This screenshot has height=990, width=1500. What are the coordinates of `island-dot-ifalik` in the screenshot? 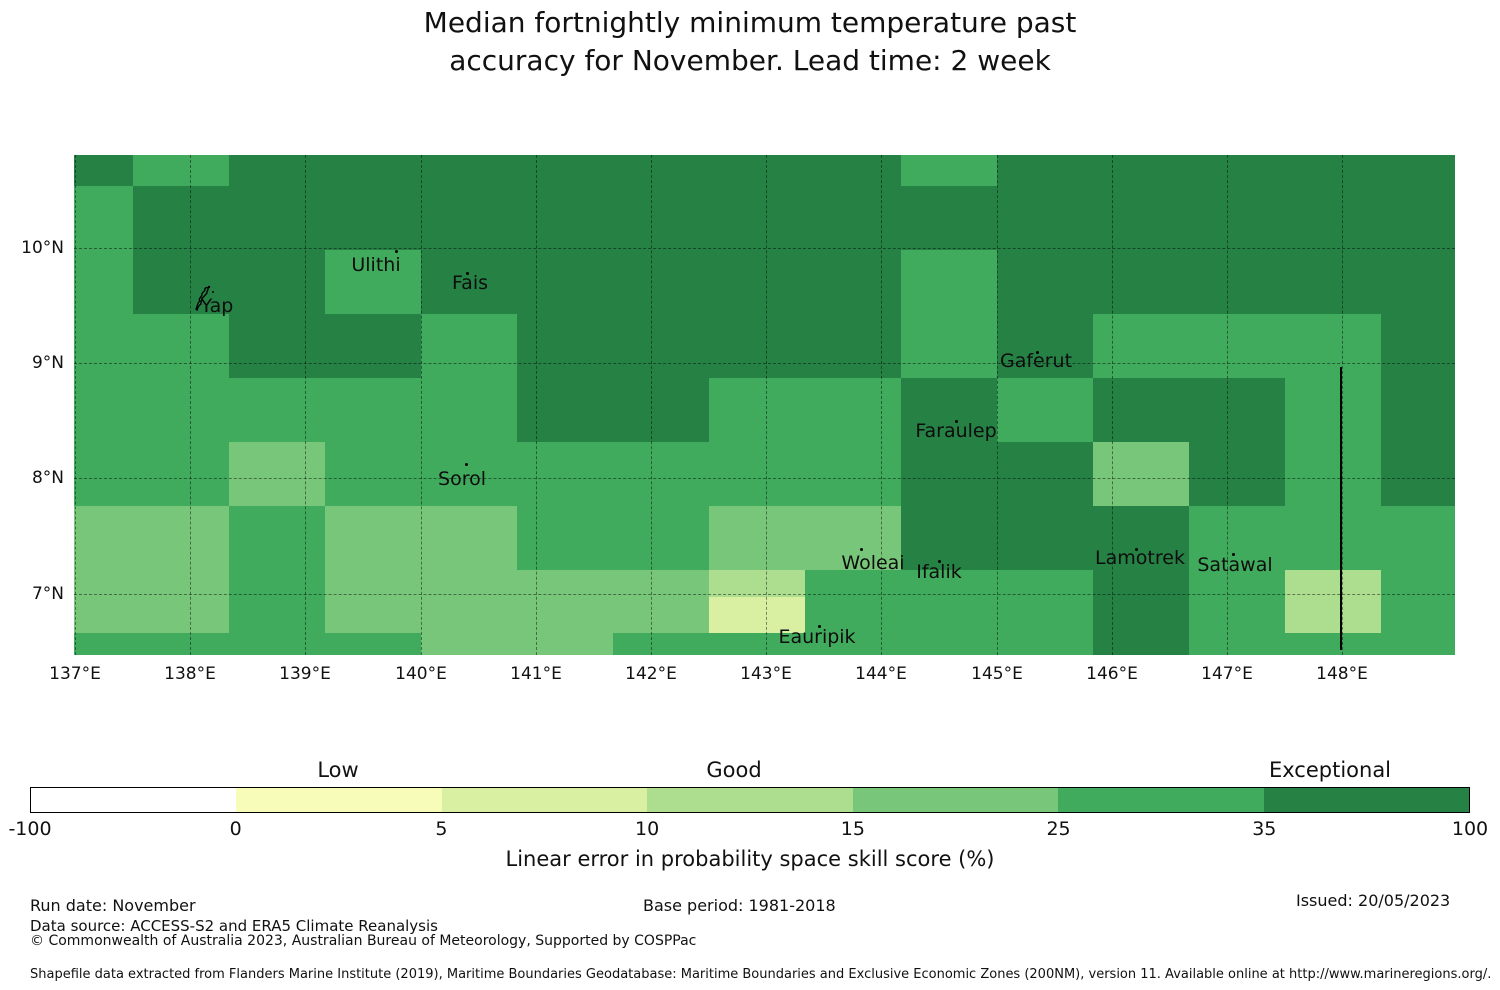 It's located at (939, 561).